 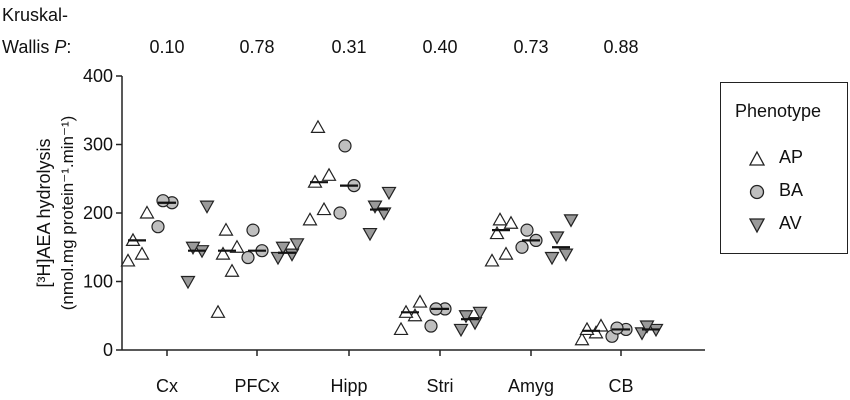 What do you see at coordinates (257, 47) in the screenshot?
I see `p-value-pfcx: 0.78` at bounding box center [257, 47].